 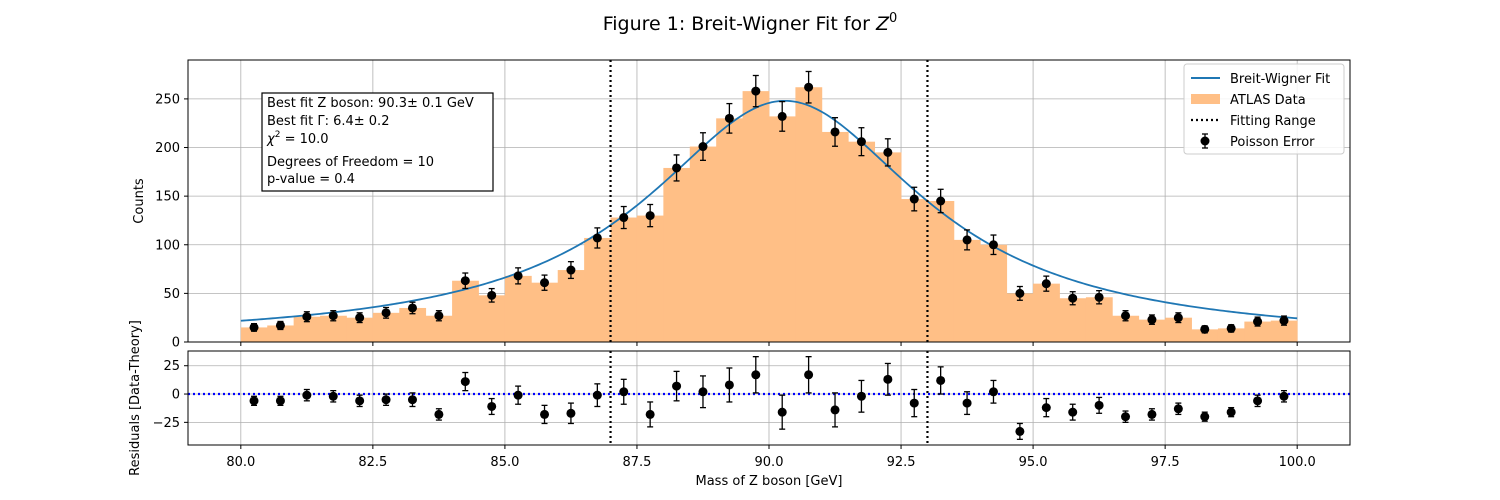 I want to click on x-tick-label: 95.0, so click(x=1033, y=462).